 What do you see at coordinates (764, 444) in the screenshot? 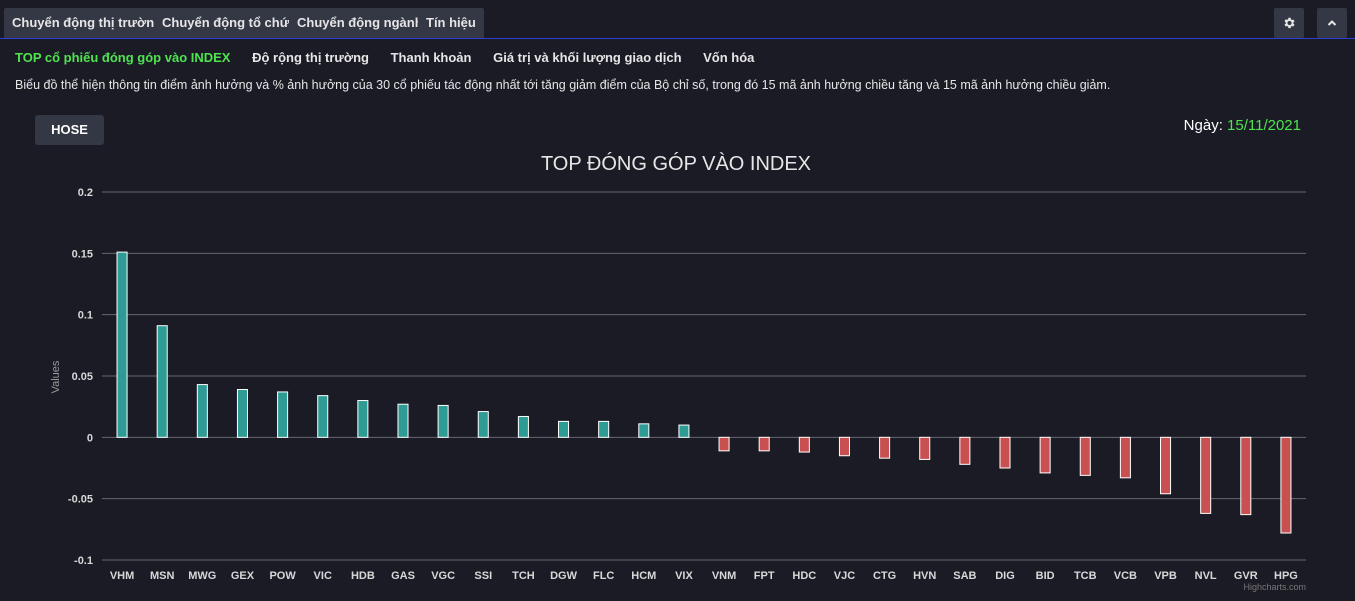
I see `bar-fpt` at bounding box center [764, 444].